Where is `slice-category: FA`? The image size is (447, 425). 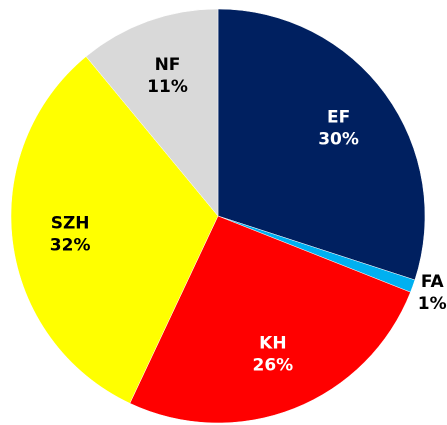
slice-category: FA is located at coordinates (433, 282).